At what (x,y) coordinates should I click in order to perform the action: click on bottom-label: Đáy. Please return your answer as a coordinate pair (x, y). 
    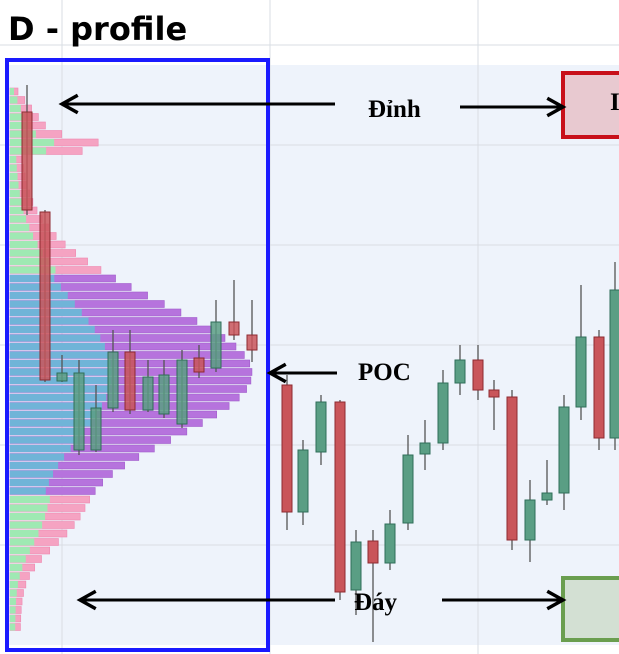
    Looking at the image, I should click on (376, 602).